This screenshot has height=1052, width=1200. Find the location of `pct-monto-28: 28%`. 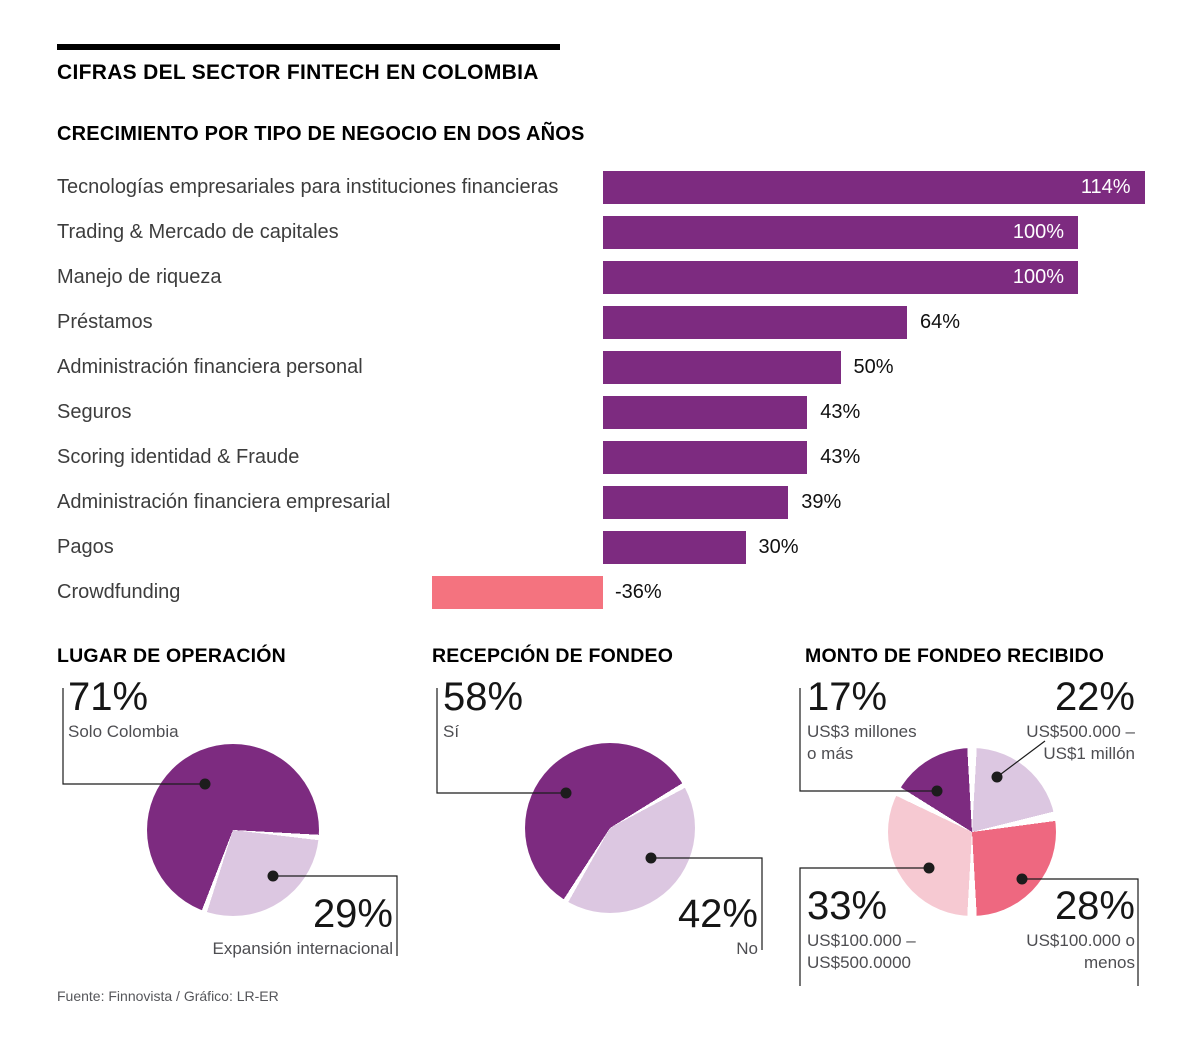

pct-monto-28: 28% is located at coordinates (1094, 906).